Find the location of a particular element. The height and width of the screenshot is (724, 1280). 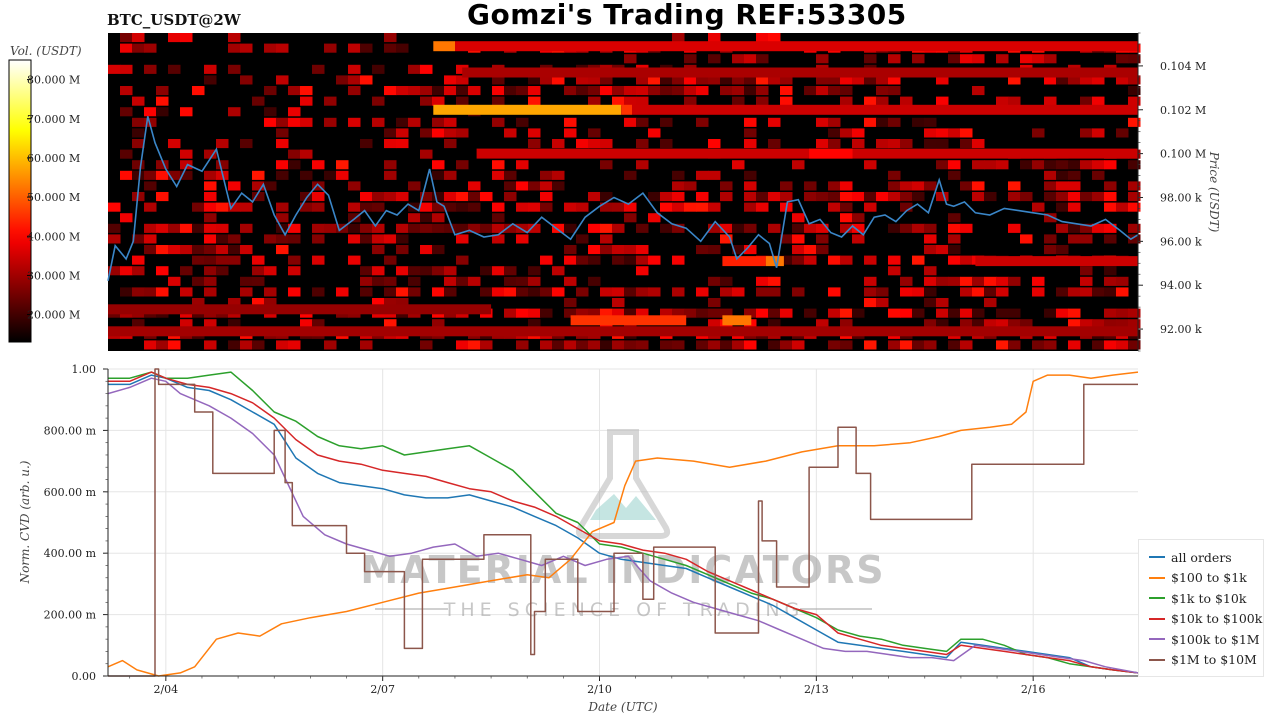

y-tick-label: 1.00 is located at coordinates (84, 369).